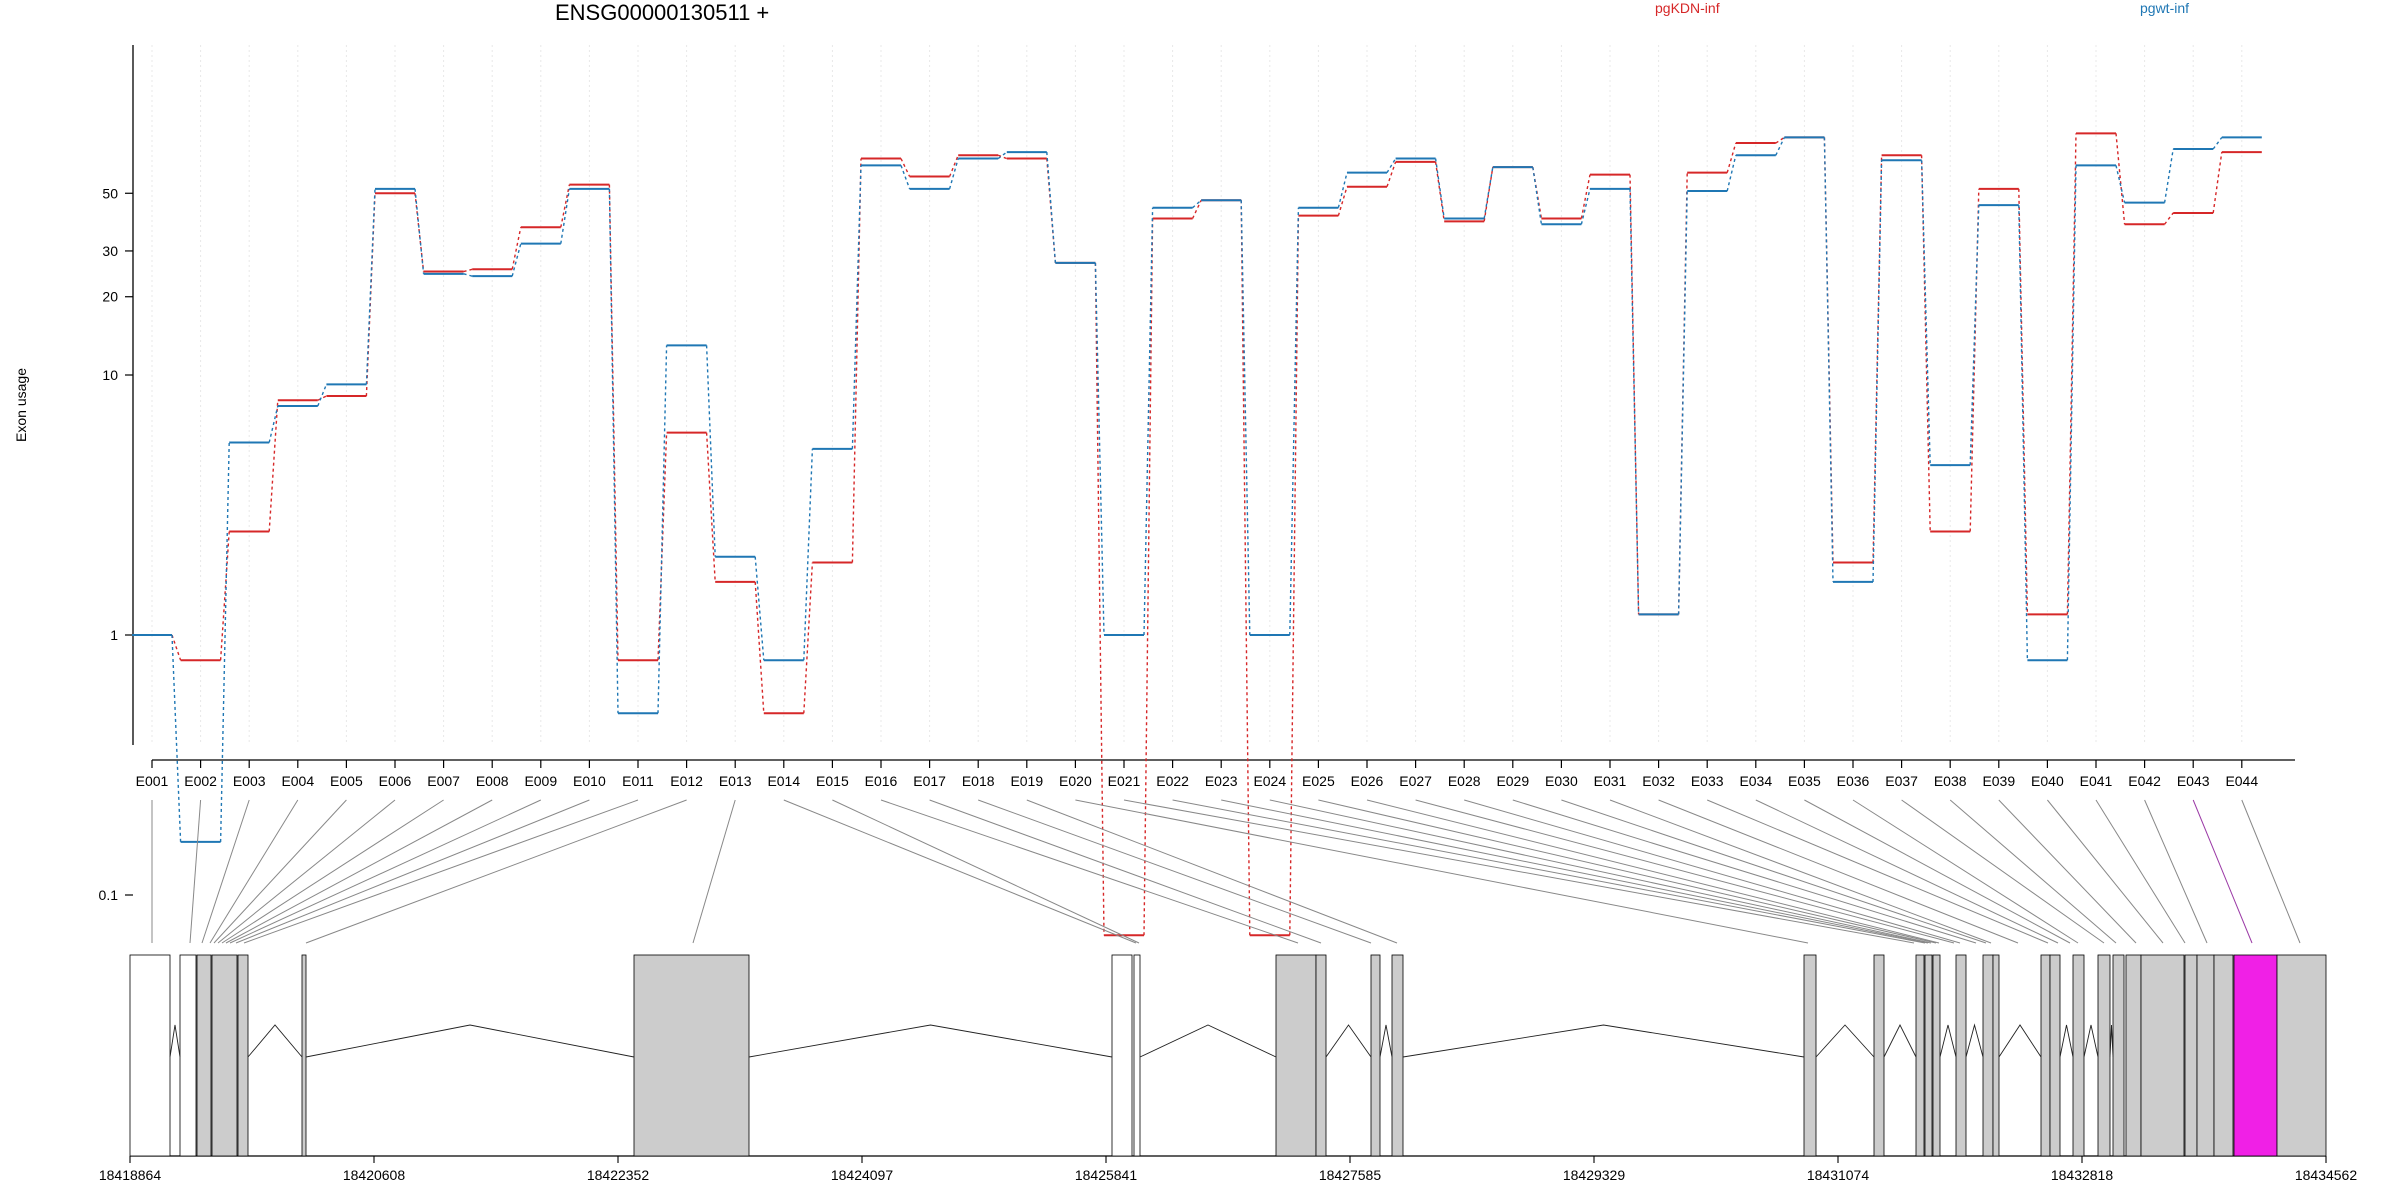 The height and width of the screenshot is (1200, 2400). I want to click on x-tick-label: E014, so click(783, 781).